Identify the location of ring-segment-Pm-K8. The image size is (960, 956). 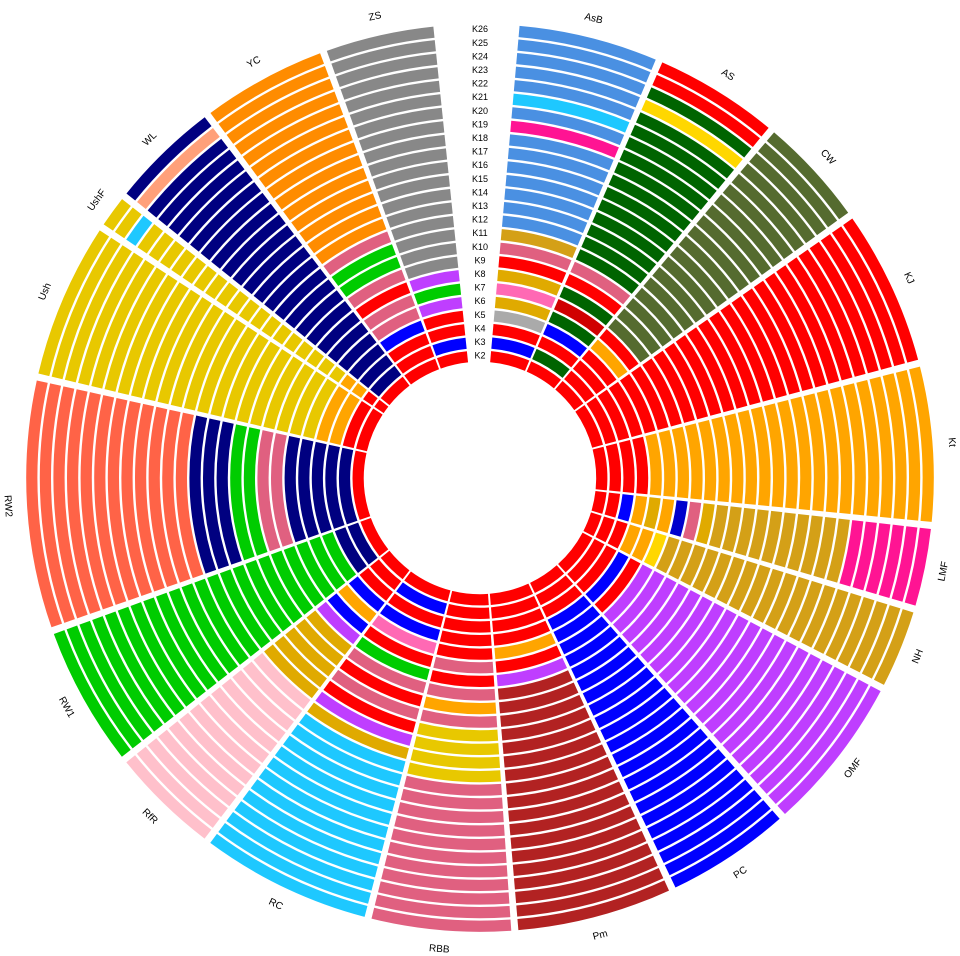
(532, 672).